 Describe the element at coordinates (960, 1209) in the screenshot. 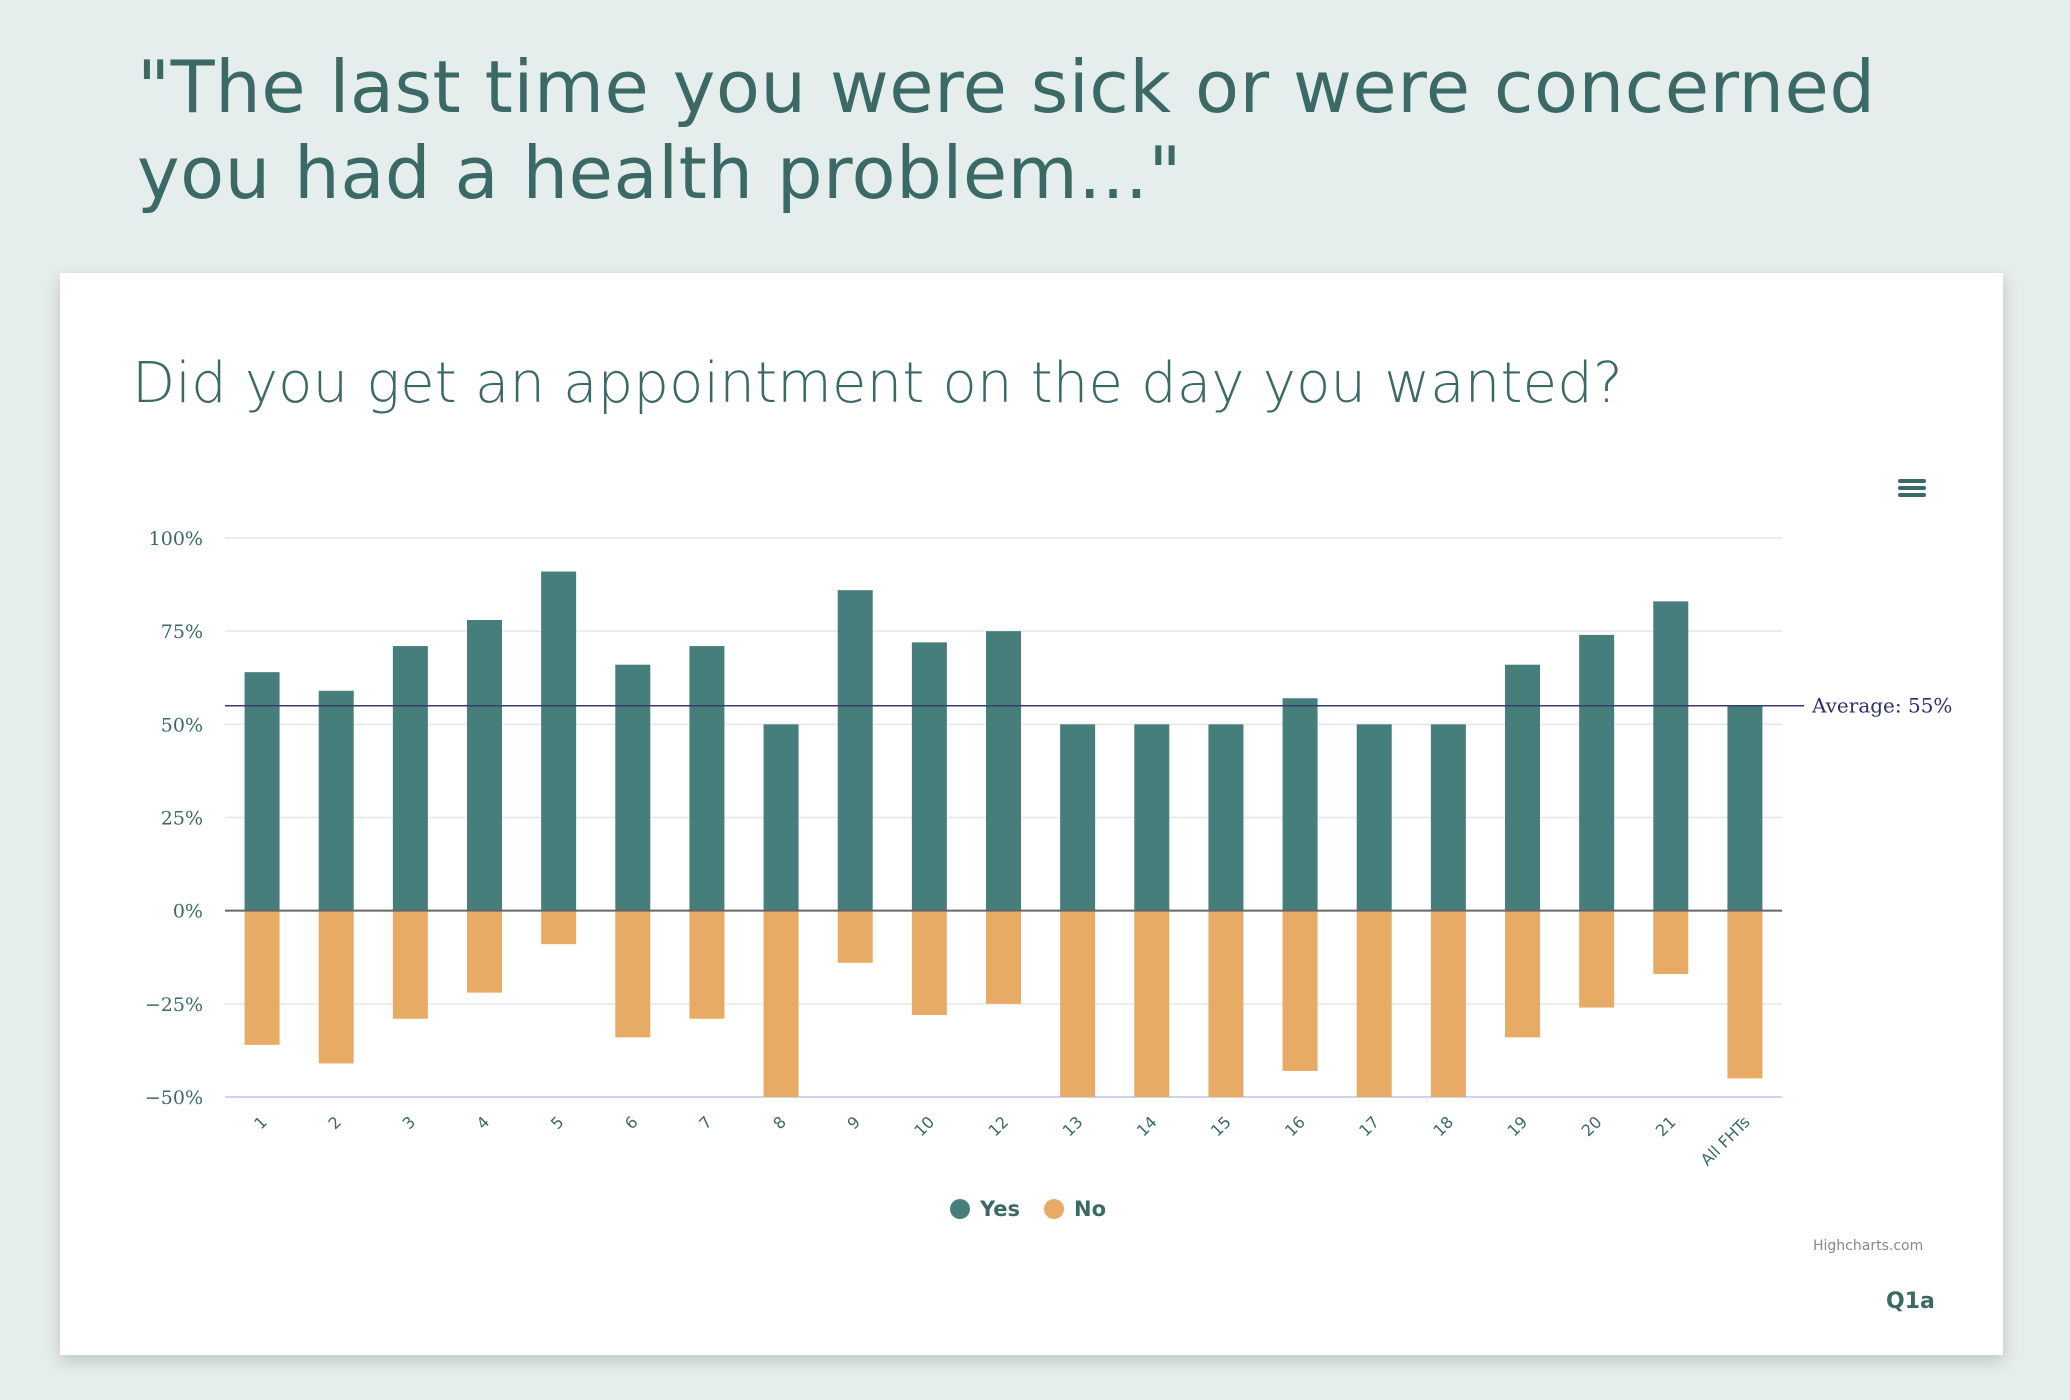

I see `legend-dot-yes` at that location.